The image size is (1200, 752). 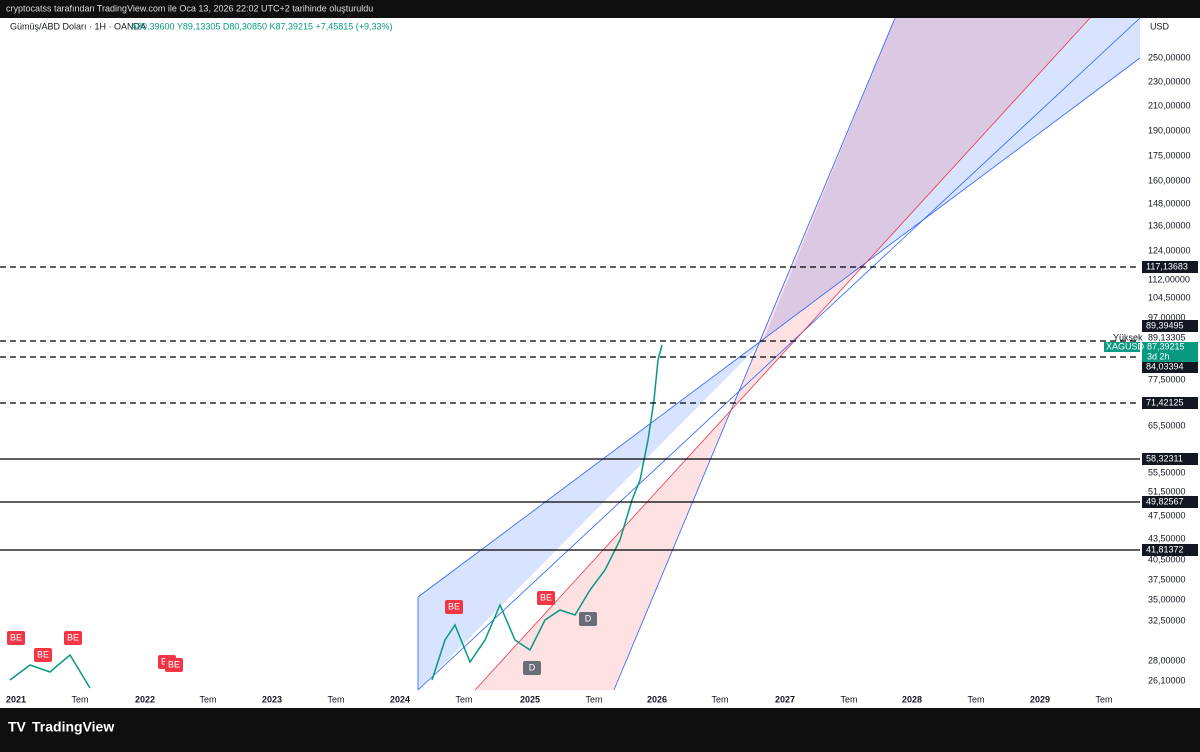 I want to click on high-label: Yüksek, so click(x=1128, y=337).